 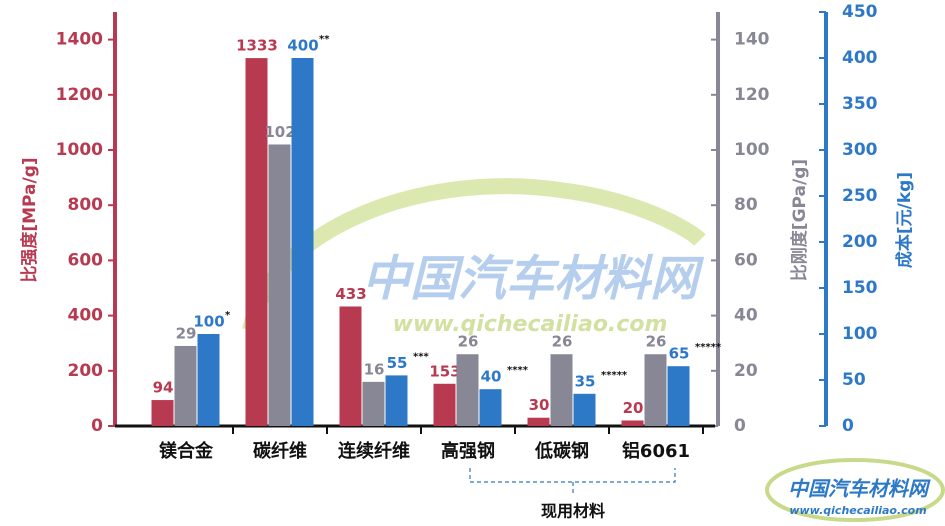 What do you see at coordinates (79, 40) in the screenshot?
I see `y-tick-label: 1400` at bounding box center [79, 40].